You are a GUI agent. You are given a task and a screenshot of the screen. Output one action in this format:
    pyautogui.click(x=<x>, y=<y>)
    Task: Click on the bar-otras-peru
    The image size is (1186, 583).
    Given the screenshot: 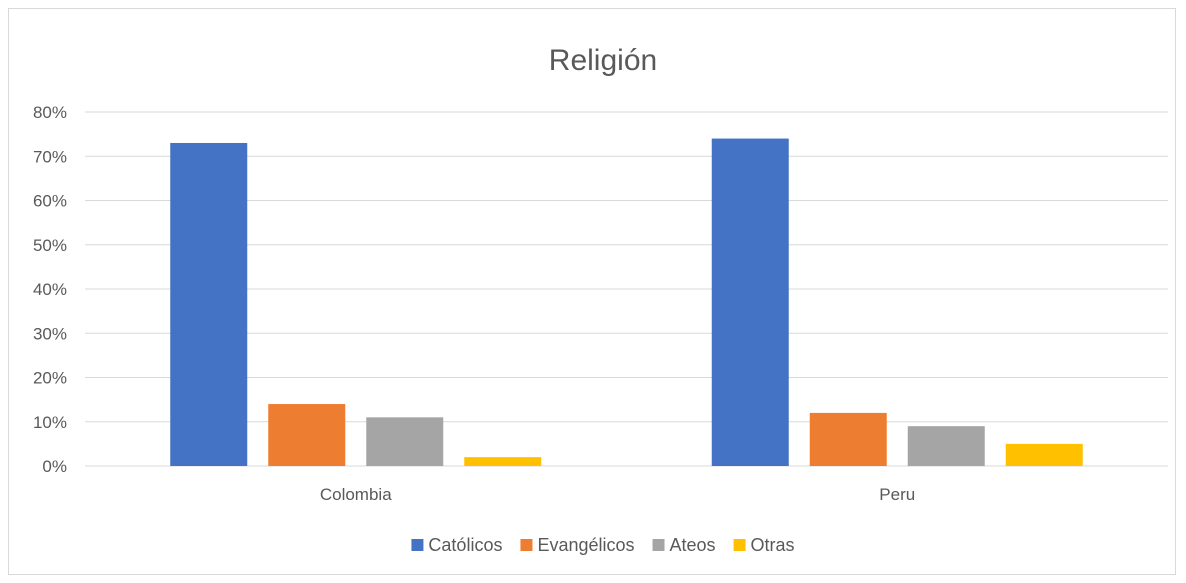 What is the action you would take?
    pyautogui.click(x=1044, y=454)
    